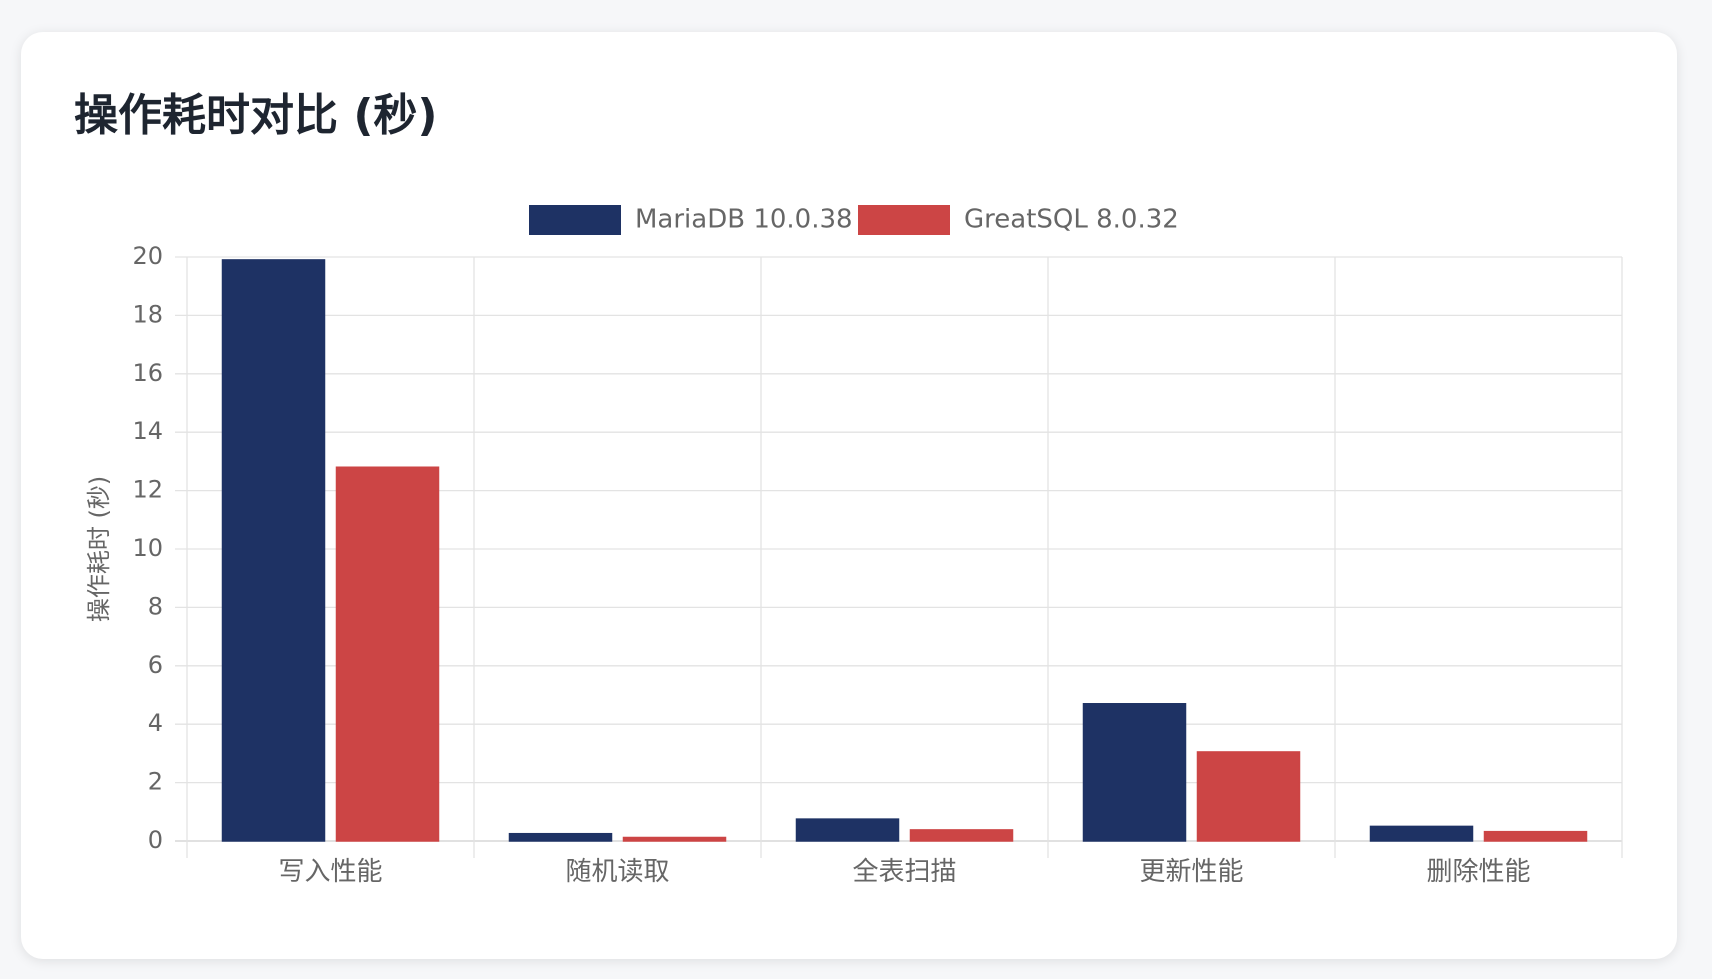 The width and height of the screenshot is (1712, 979). I want to click on x-tick-label: 全表扫描, so click(904, 872).